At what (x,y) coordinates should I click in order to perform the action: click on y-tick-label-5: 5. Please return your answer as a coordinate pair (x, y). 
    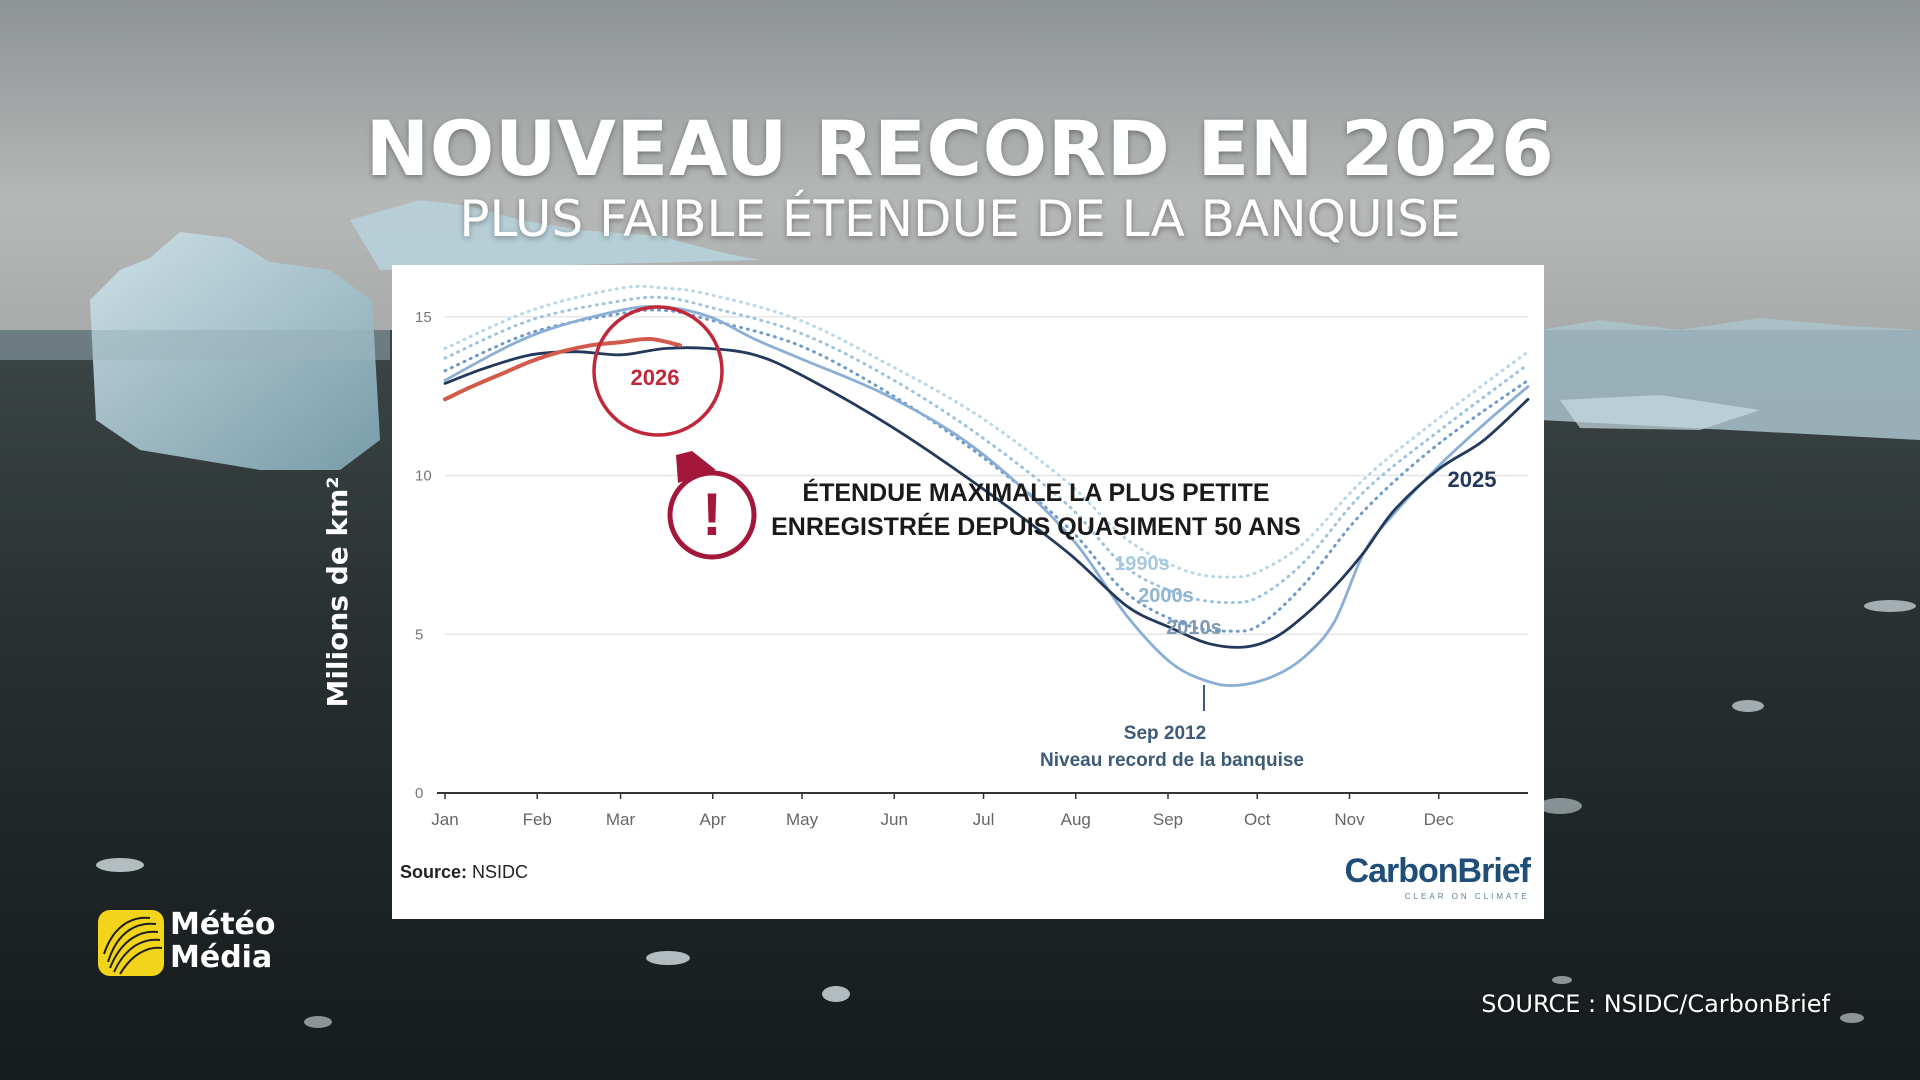
    Looking at the image, I should click on (419, 634).